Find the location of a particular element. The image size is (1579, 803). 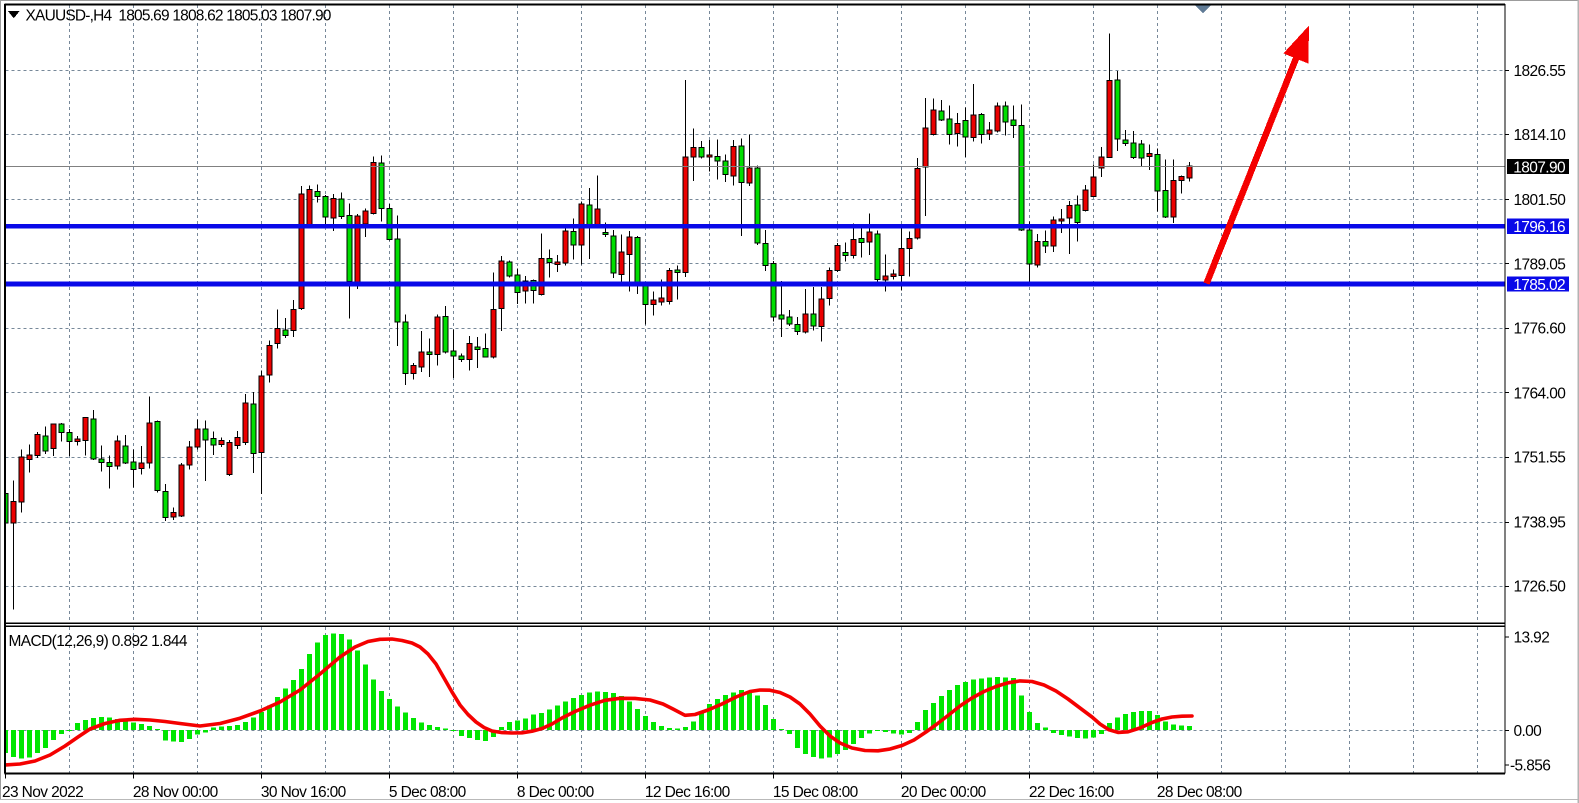

svg-text: 1807.90 is located at coordinates (1539, 167).